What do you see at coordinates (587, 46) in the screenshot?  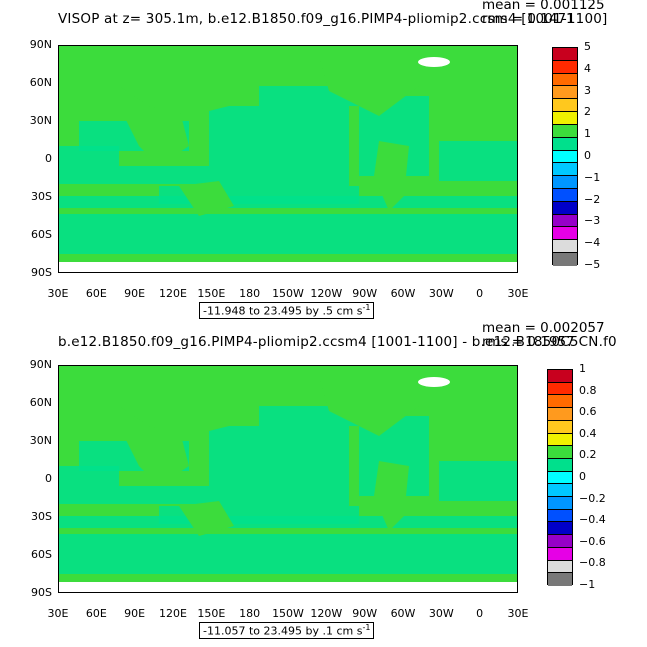 I see `colorbar-level-label: 5` at bounding box center [587, 46].